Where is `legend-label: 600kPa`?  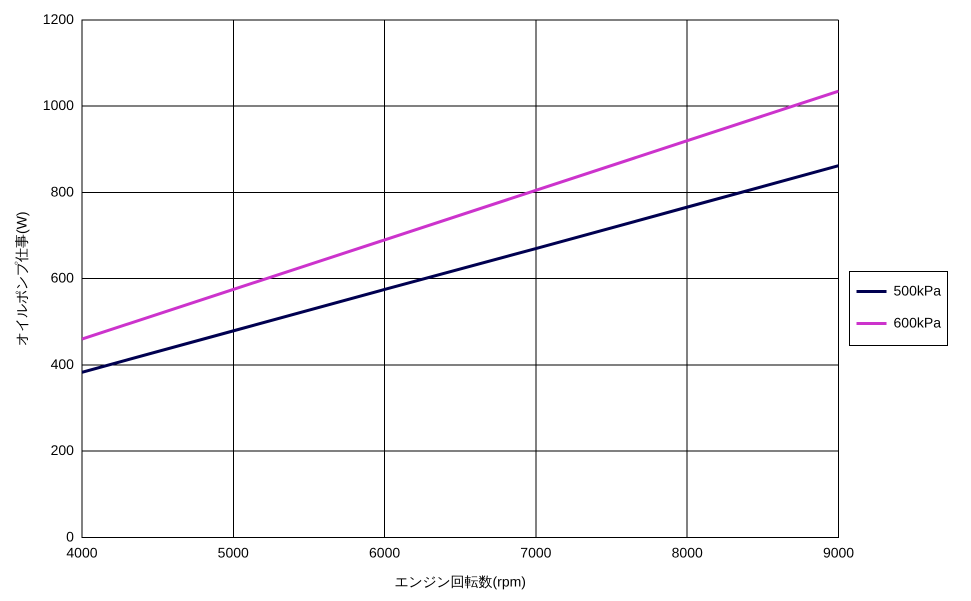
legend-label: 600kPa is located at coordinates (918, 322).